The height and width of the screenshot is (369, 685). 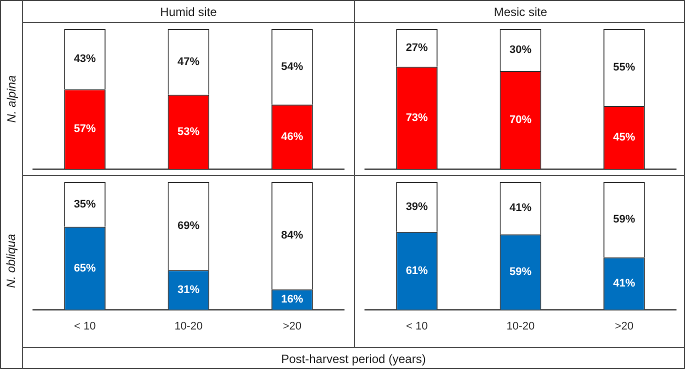 What do you see at coordinates (85, 204) in the screenshot?
I see `data-label: 35%` at bounding box center [85, 204].